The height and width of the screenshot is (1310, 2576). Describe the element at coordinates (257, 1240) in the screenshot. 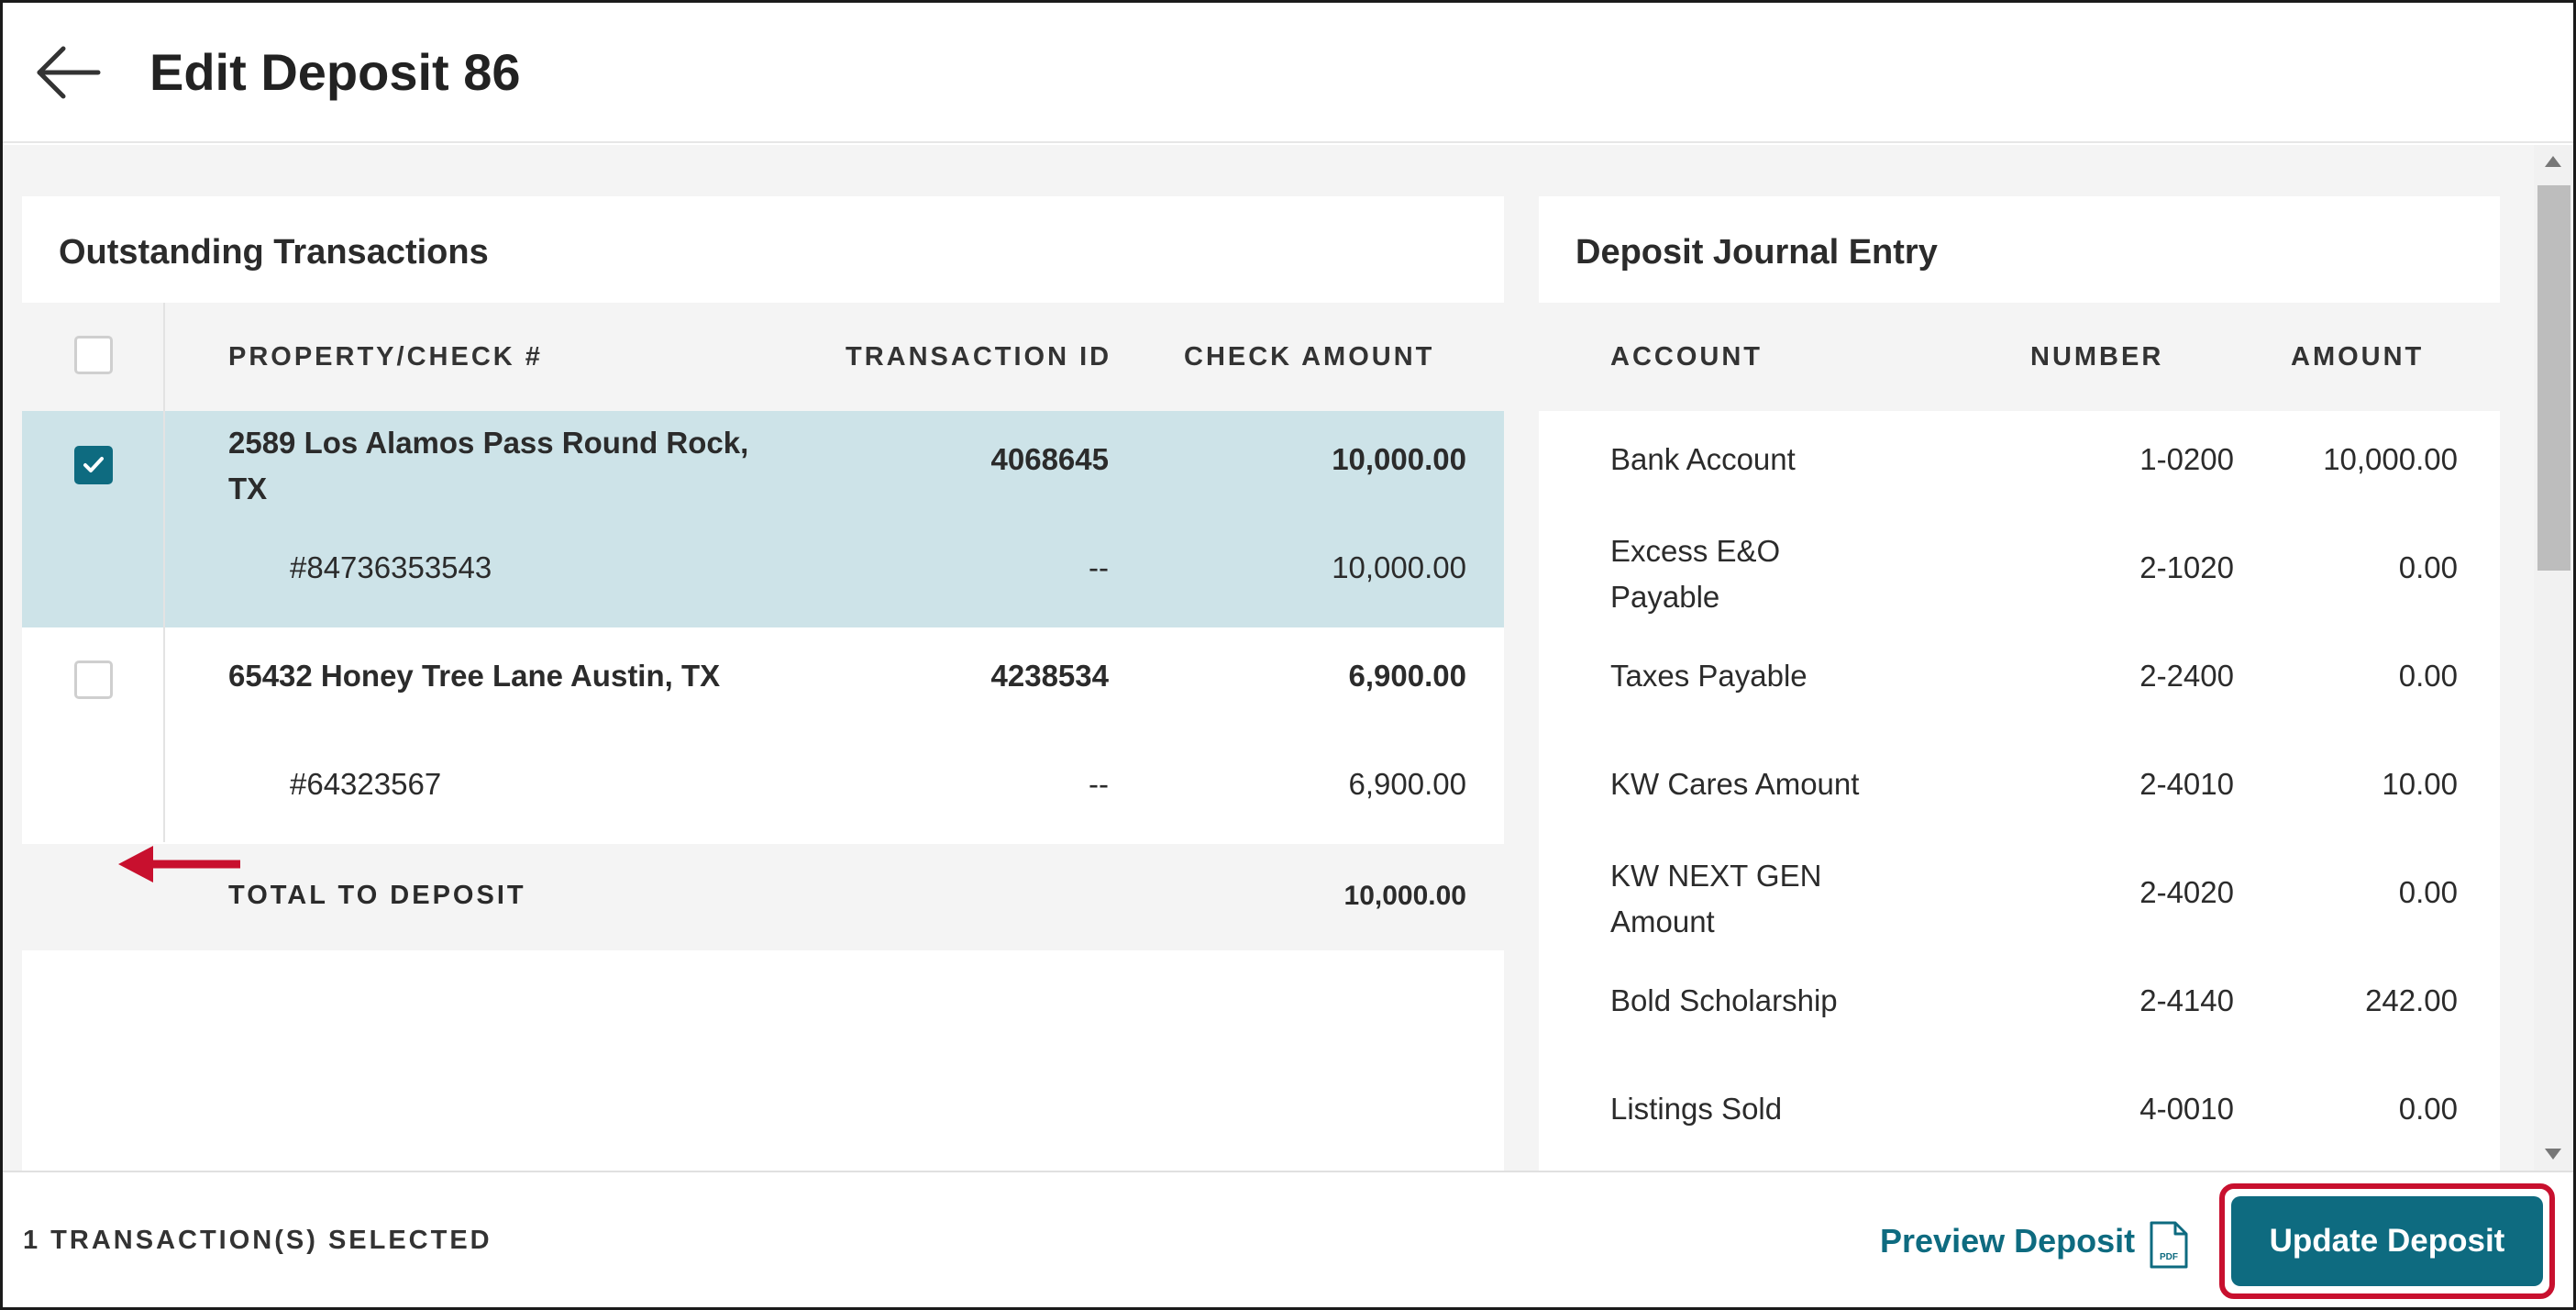

I see `selection-status: 1 TRANSACTION(S) SELECTED` at that location.